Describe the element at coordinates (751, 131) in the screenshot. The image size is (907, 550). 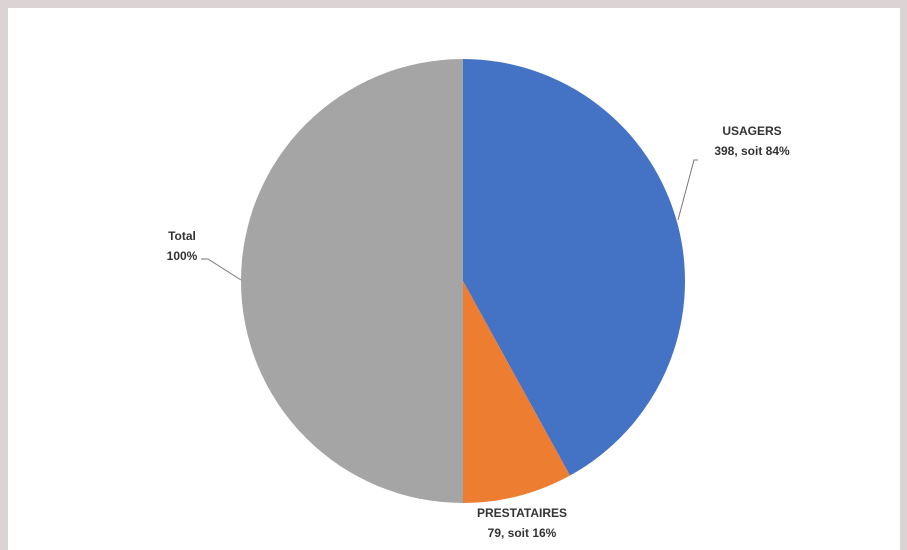
I see `slice-label: USAGERS` at that location.